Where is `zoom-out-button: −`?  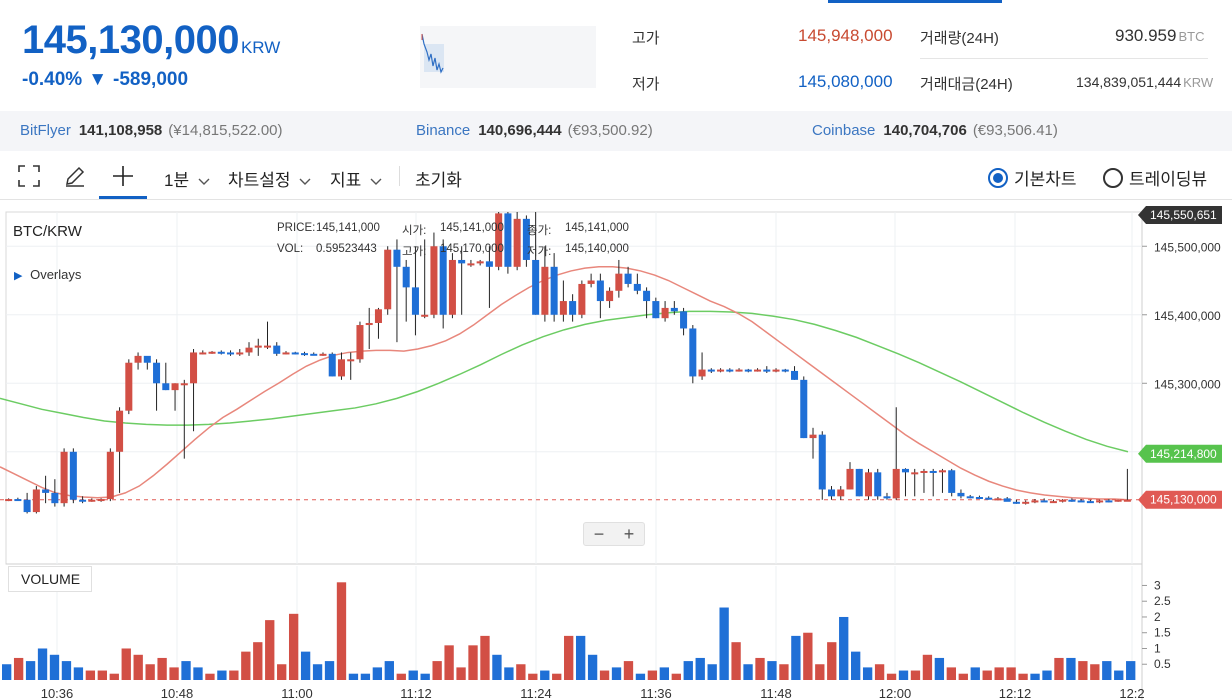 zoom-out-button: − is located at coordinates (599, 534).